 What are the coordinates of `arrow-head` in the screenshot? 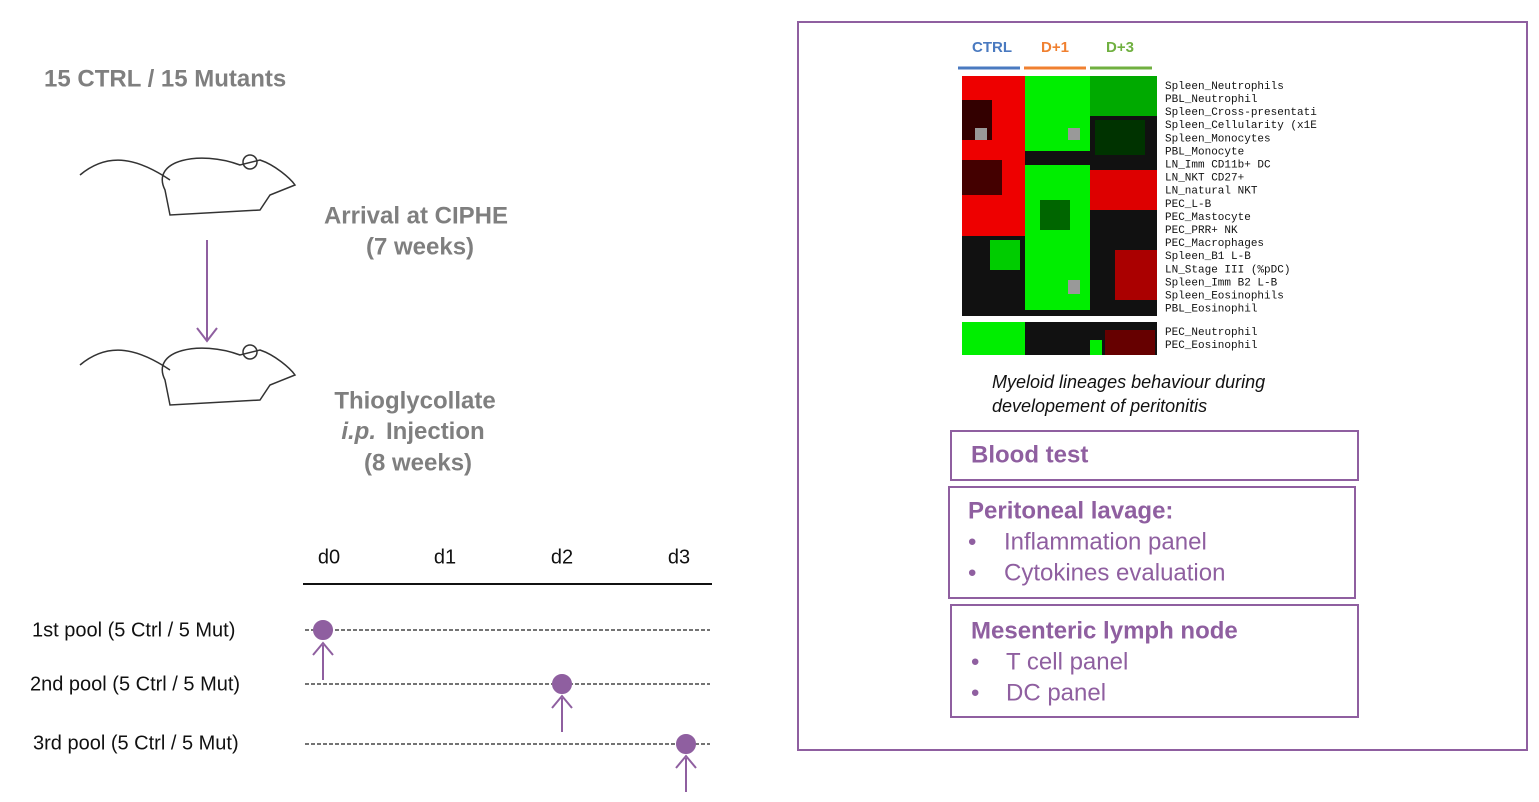 It's located at (207, 335).